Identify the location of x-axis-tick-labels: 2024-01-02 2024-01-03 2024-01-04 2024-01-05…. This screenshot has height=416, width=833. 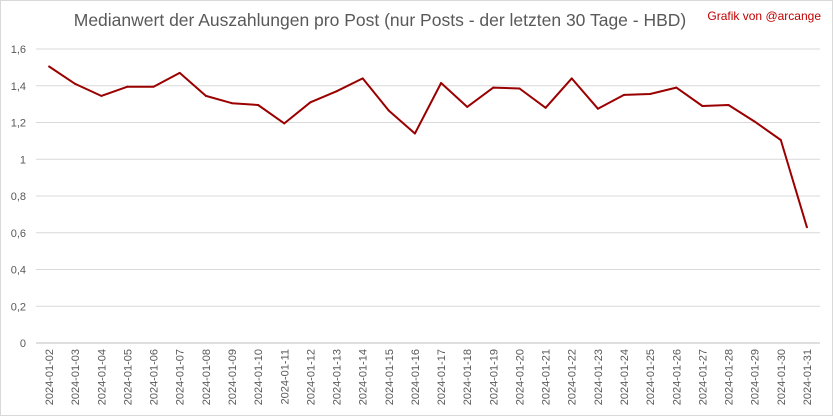
(429, 377).